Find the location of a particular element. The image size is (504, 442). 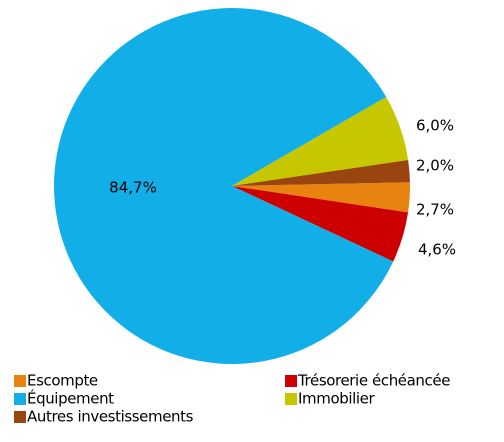

data-label: 2,7% is located at coordinates (435, 210).